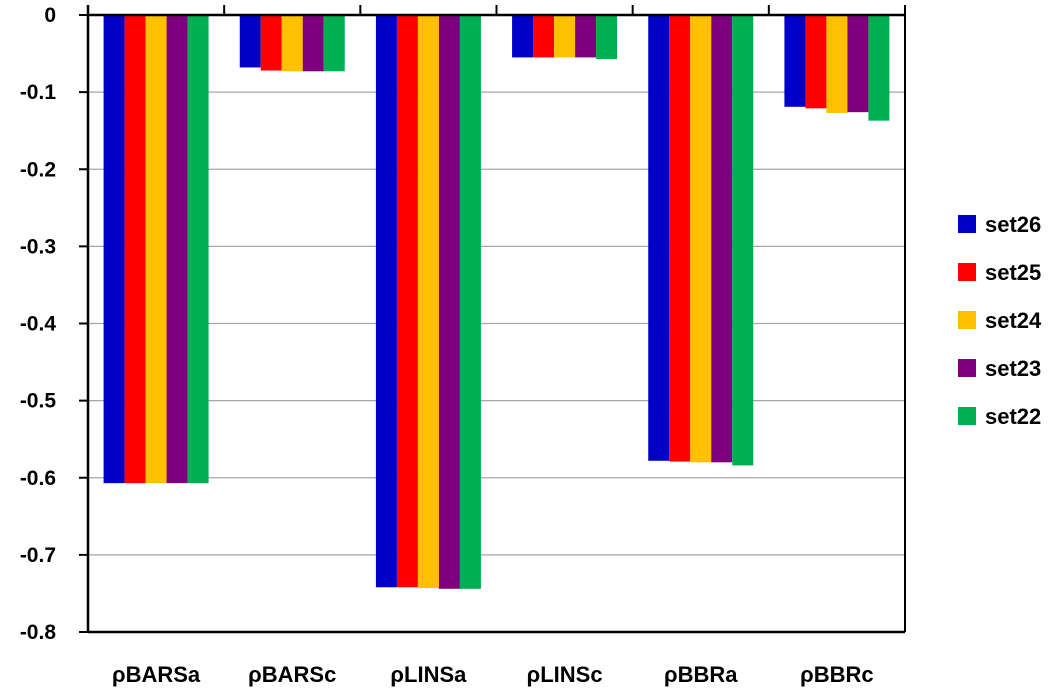 The image size is (1063, 693). I want to click on x-tick-label: ρBBRa, so click(701, 674).